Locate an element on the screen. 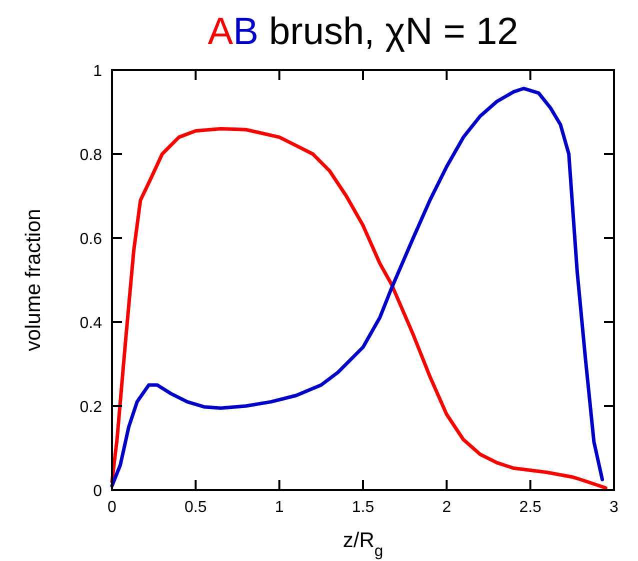 The width and height of the screenshot is (638, 561). x-axis-title: z/R$_{g}$ is located at coordinates (363, 544).